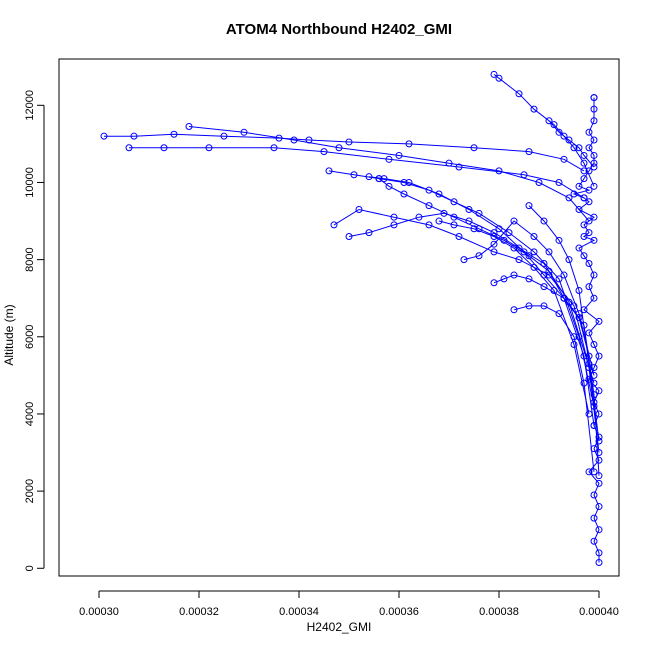 This screenshot has width=650, height=650. Describe the element at coordinates (99, 612) in the screenshot. I see `x-tick-label: 0.00030` at that location.